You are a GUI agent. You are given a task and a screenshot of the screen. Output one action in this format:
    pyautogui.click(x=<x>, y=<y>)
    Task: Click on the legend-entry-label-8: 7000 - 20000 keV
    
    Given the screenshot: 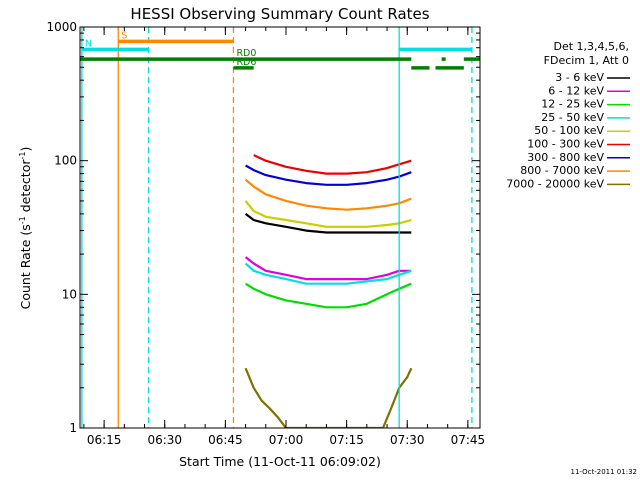 What is the action you would take?
    pyautogui.click(x=555, y=183)
    